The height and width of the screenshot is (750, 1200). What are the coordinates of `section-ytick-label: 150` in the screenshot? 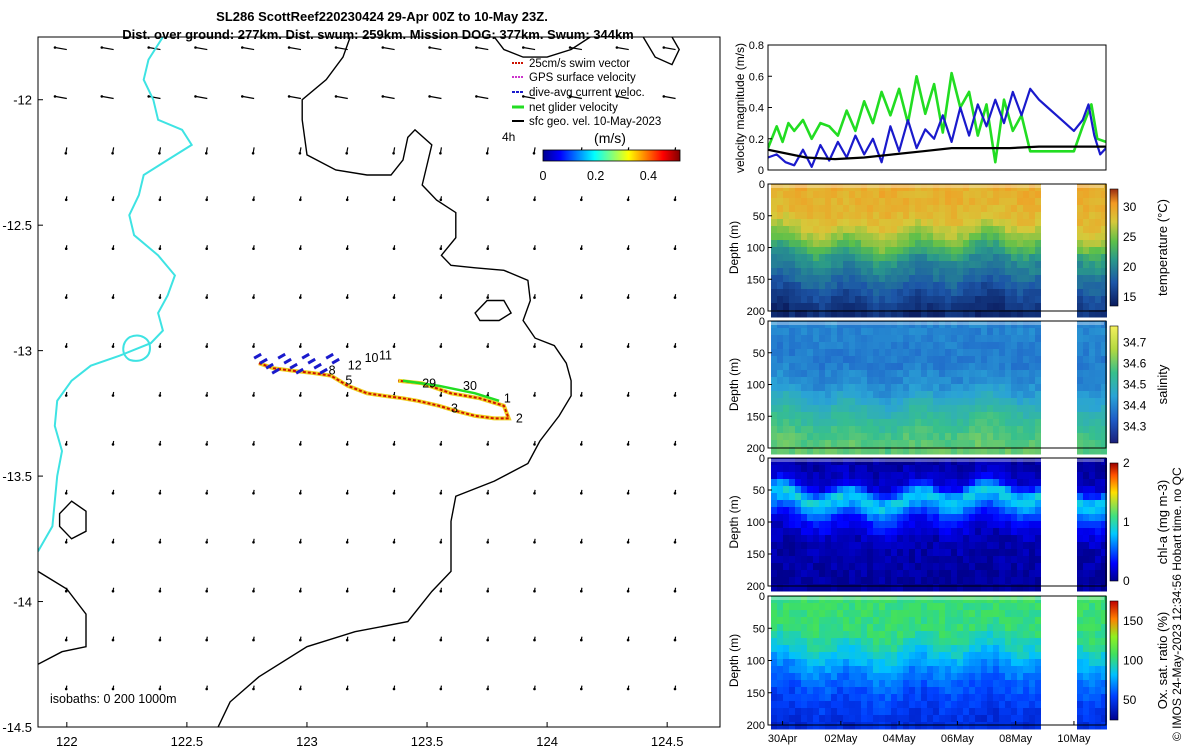 It's located at (756, 417).